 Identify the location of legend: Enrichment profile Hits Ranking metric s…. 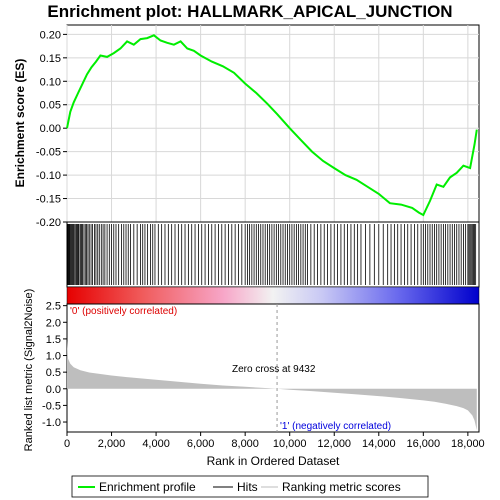
(250, 486).